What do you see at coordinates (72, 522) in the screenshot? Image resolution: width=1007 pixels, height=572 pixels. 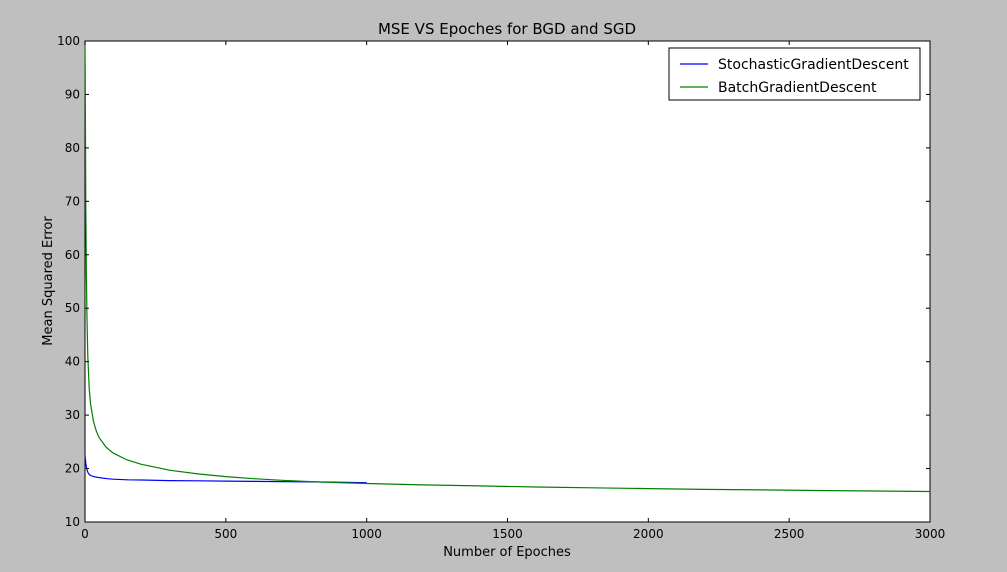 I see `y-tick-label: 10` at bounding box center [72, 522].